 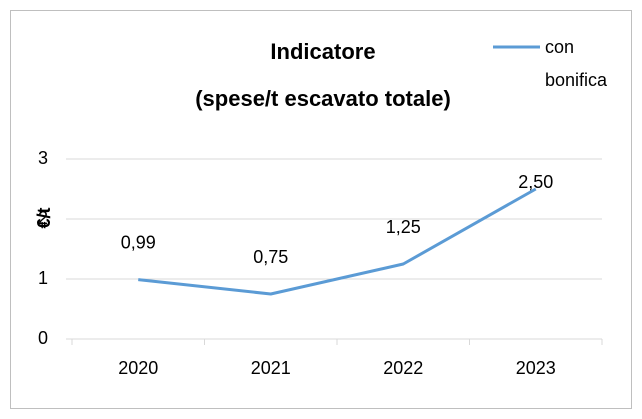 What do you see at coordinates (43, 158) in the screenshot?
I see `y-tick-label: 3` at bounding box center [43, 158].